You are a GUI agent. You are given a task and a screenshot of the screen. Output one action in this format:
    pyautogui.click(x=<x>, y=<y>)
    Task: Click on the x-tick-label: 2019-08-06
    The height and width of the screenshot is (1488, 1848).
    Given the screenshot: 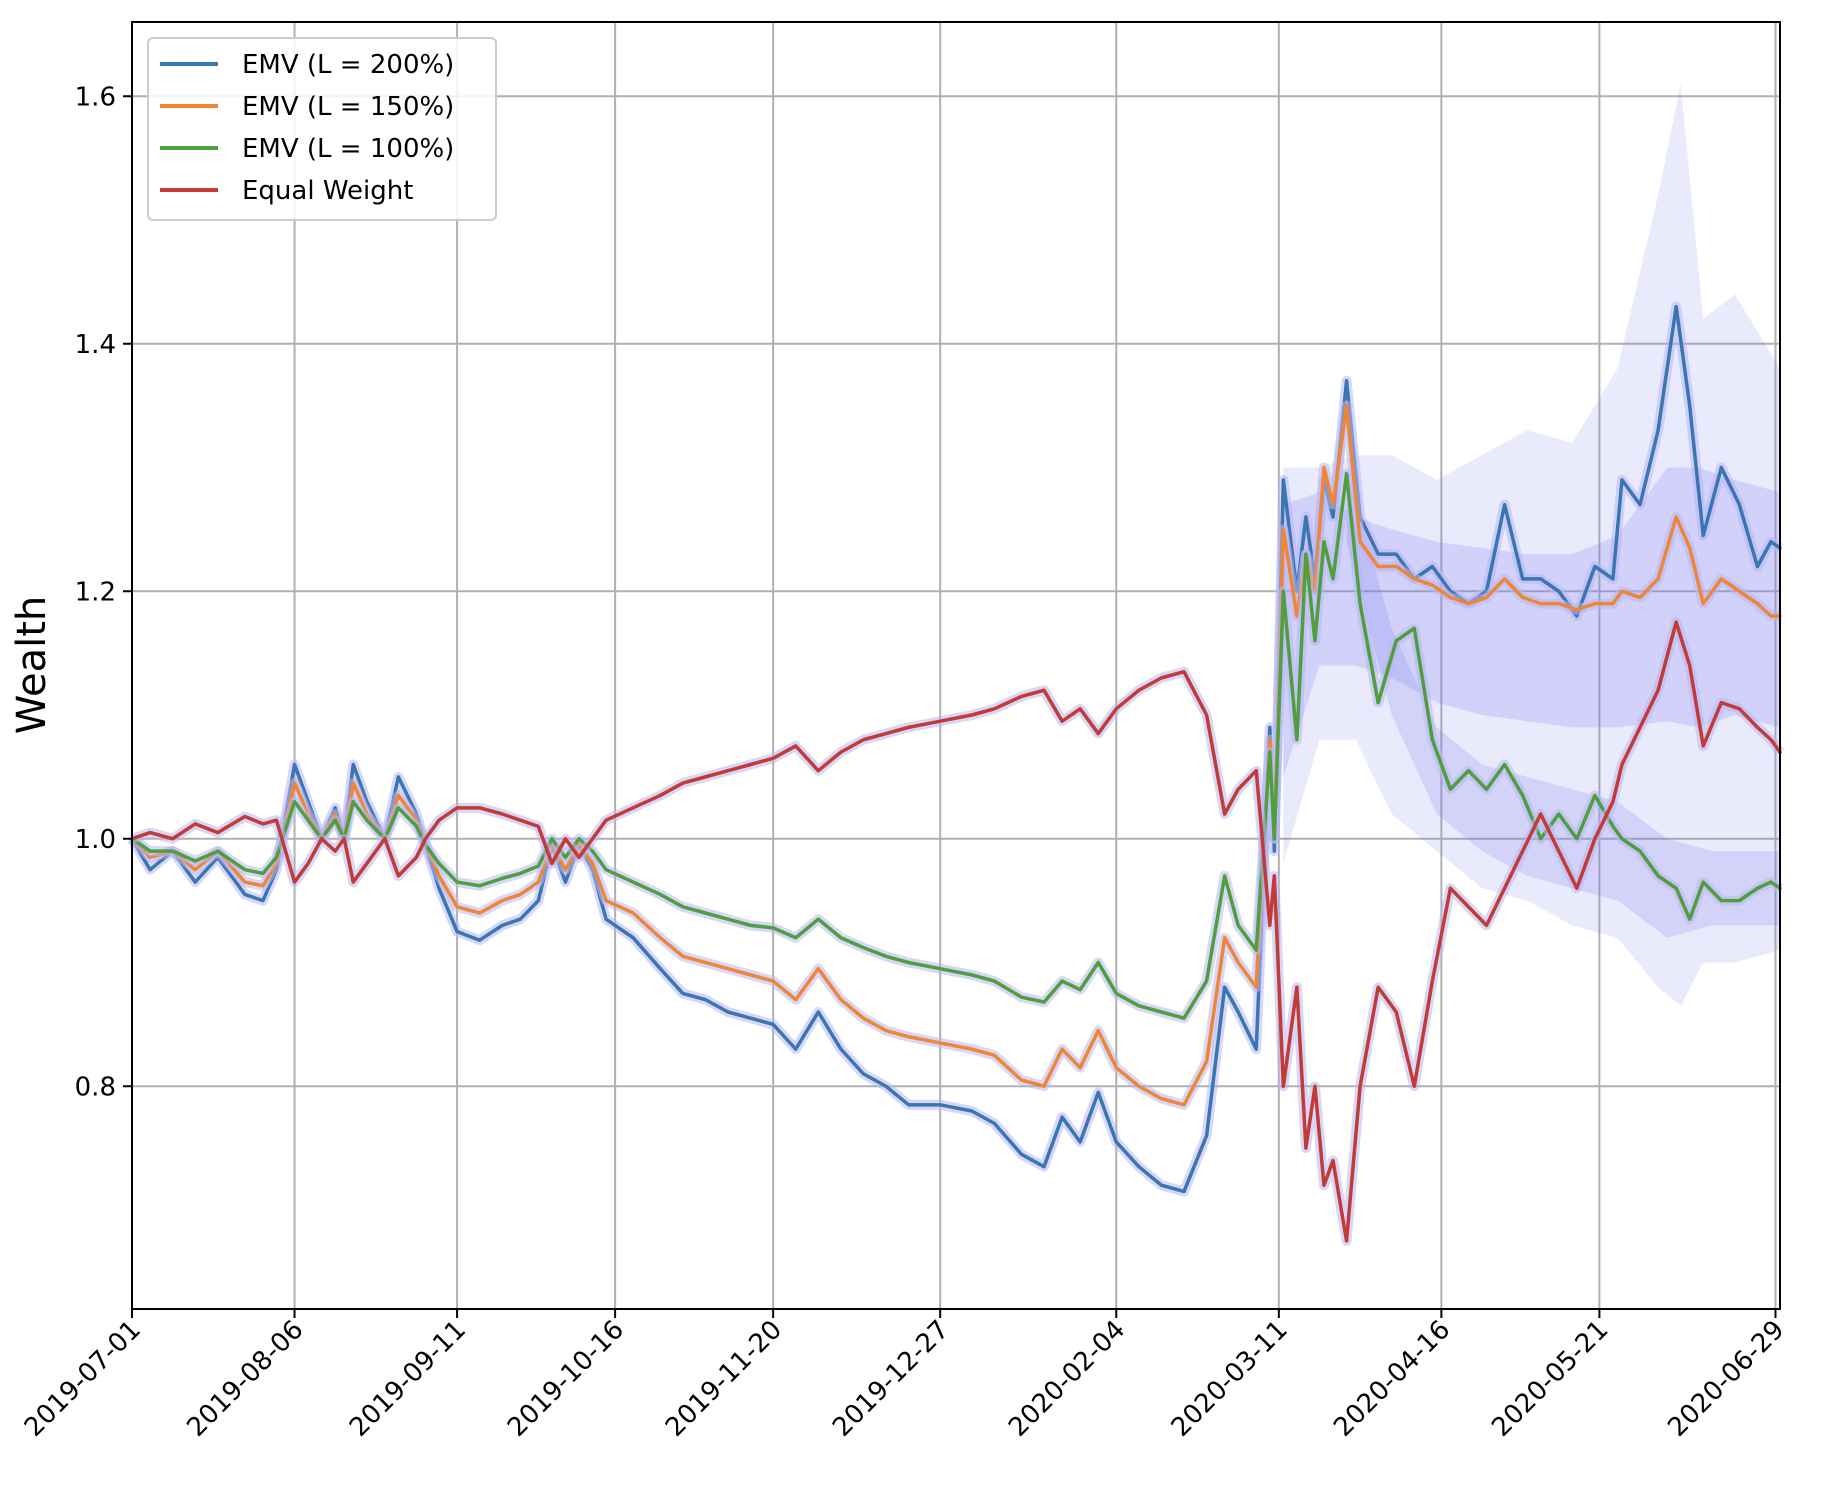 What is the action you would take?
    pyautogui.click(x=245, y=1379)
    